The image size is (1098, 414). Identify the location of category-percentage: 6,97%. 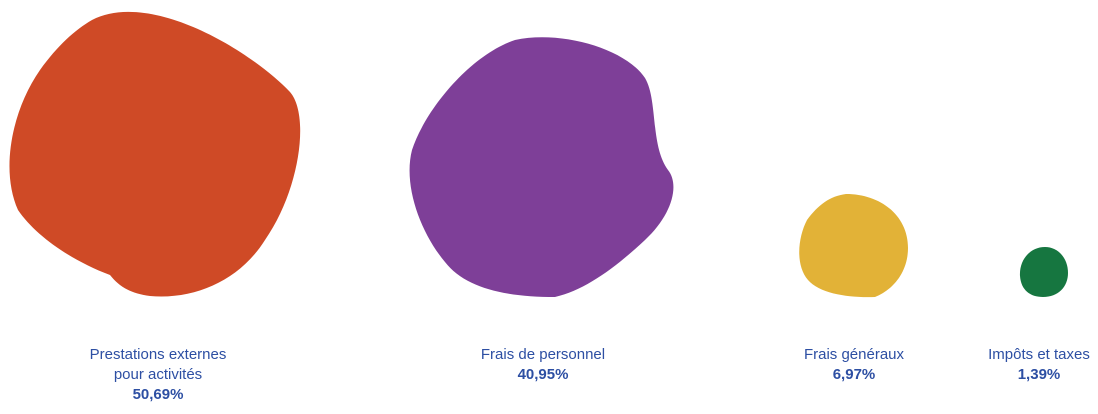
(854, 374).